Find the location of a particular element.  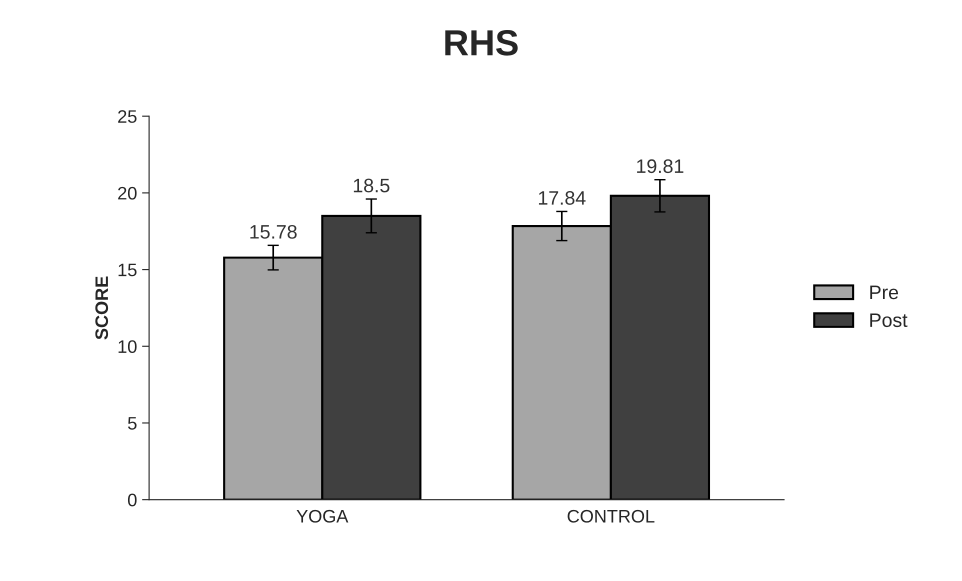

y-tick-label: 5 is located at coordinates (132, 423).